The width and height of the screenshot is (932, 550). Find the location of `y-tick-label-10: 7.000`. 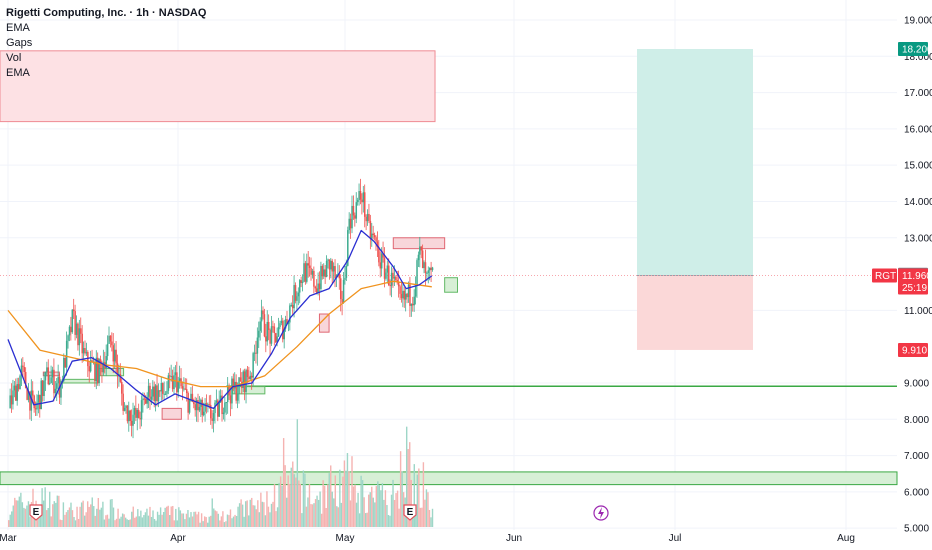

y-tick-label-10: 7.000 is located at coordinates (916, 456).